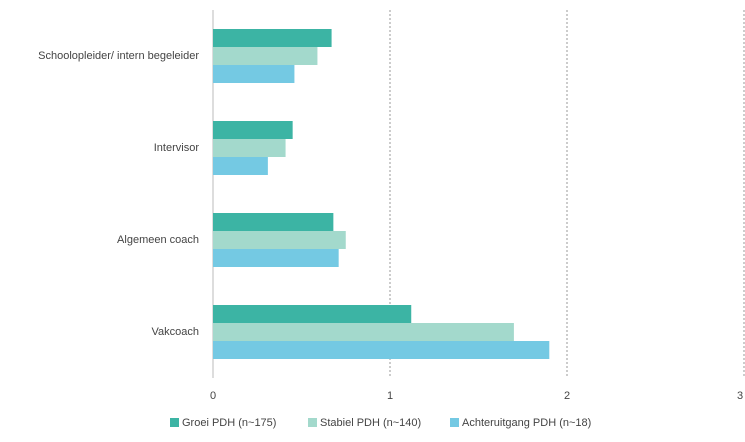 This screenshot has width=745, height=442. What do you see at coordinates (567, 396) in the screenshot?
I see `x-tick-label: 2` at bounding box center [567, 396].